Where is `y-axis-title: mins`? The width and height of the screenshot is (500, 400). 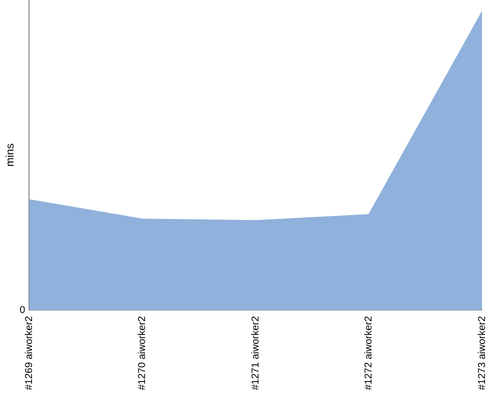 y-axis-title: mins is located at coordinates (10, 154).